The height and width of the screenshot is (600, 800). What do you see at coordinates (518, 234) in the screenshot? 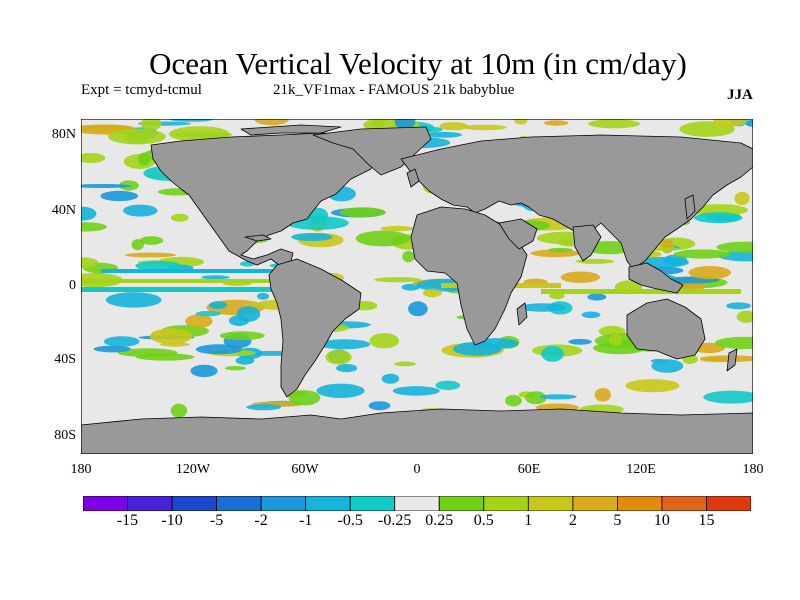
I see `arabia` at bounding box center [518, 234].